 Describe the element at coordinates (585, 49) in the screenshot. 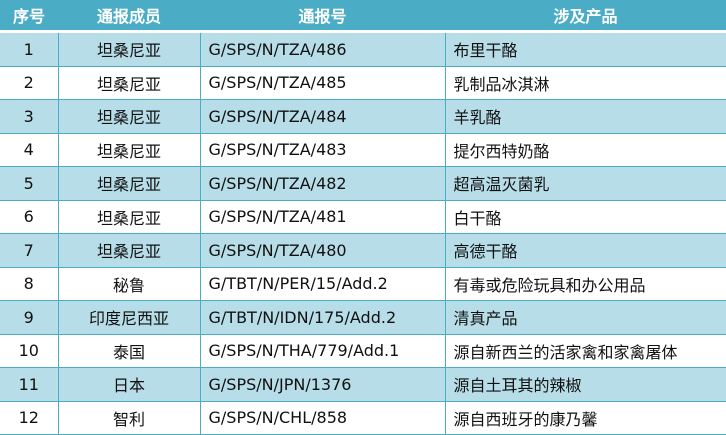

I see `cell-product: 布里干酪` at that location.